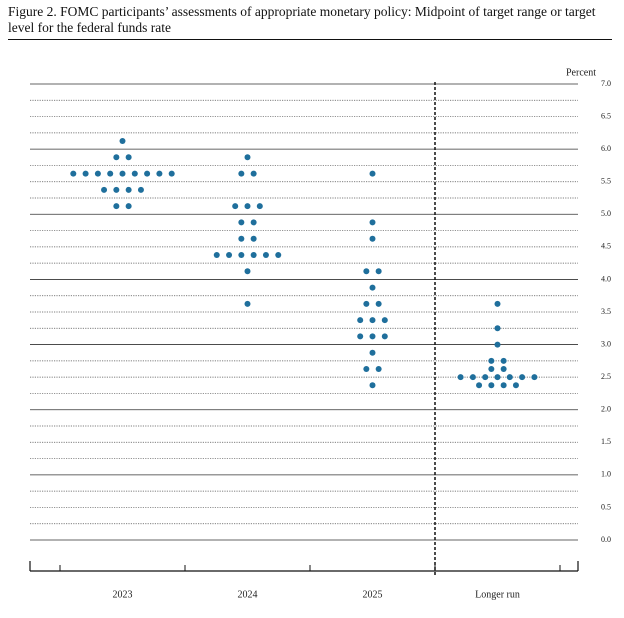 The width and height of the screenshot is (624, 618). What do you see at coordinates (606, 343) in the screenshot?
I see `y-tick-label: 3.0` at bounding box center [606, 343].